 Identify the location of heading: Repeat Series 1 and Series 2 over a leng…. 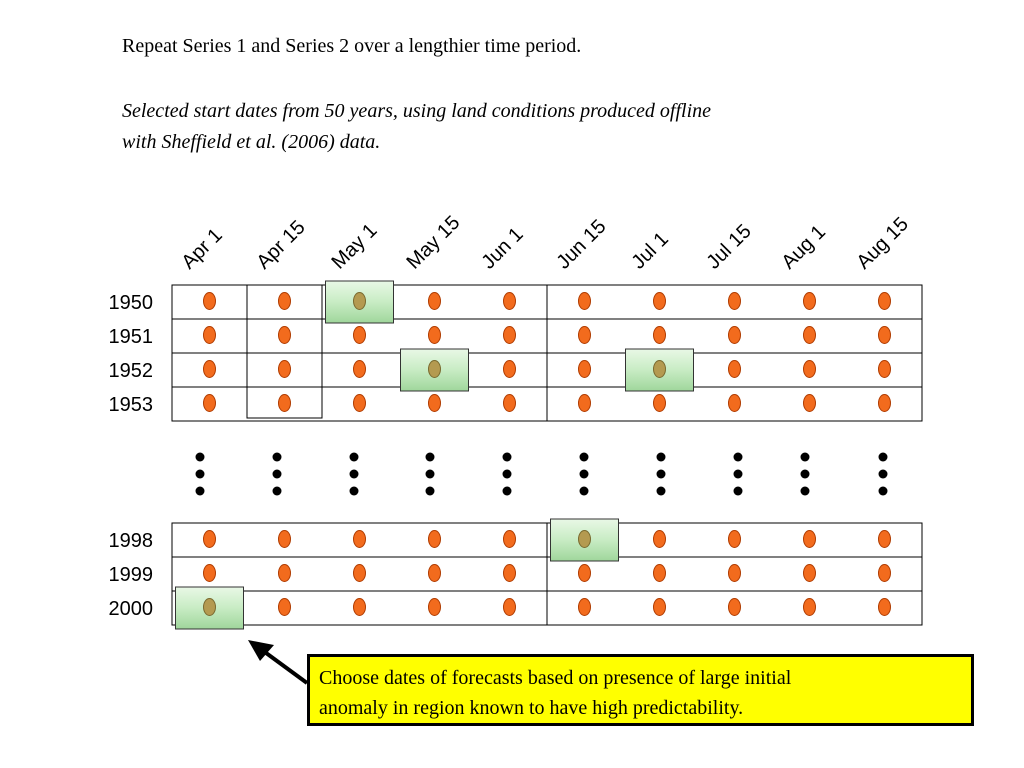
(352, 46).